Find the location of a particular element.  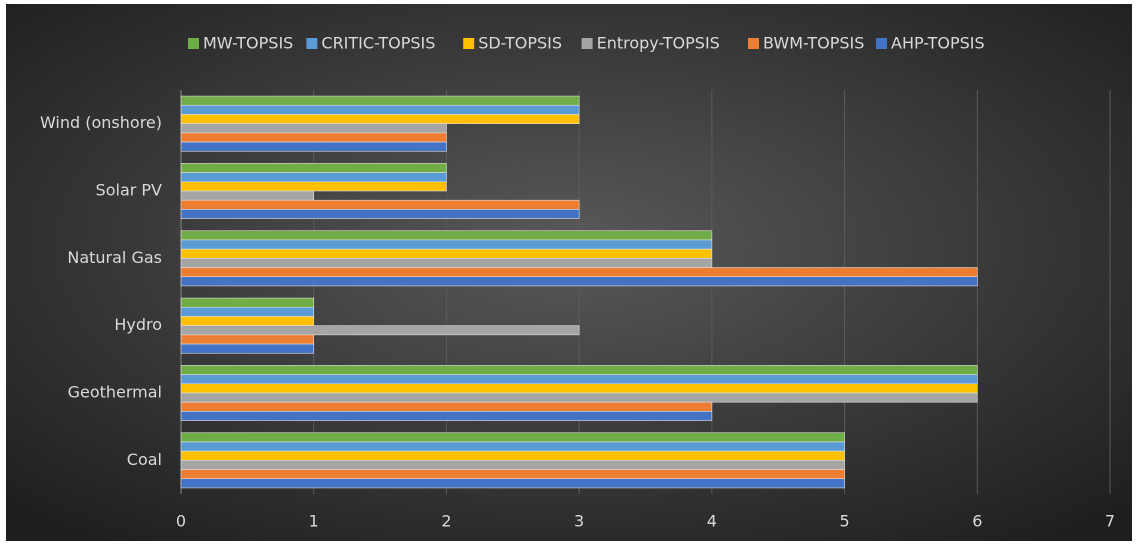

y-tick-label: Wind (onshore) is located at coordinates (101, 122).